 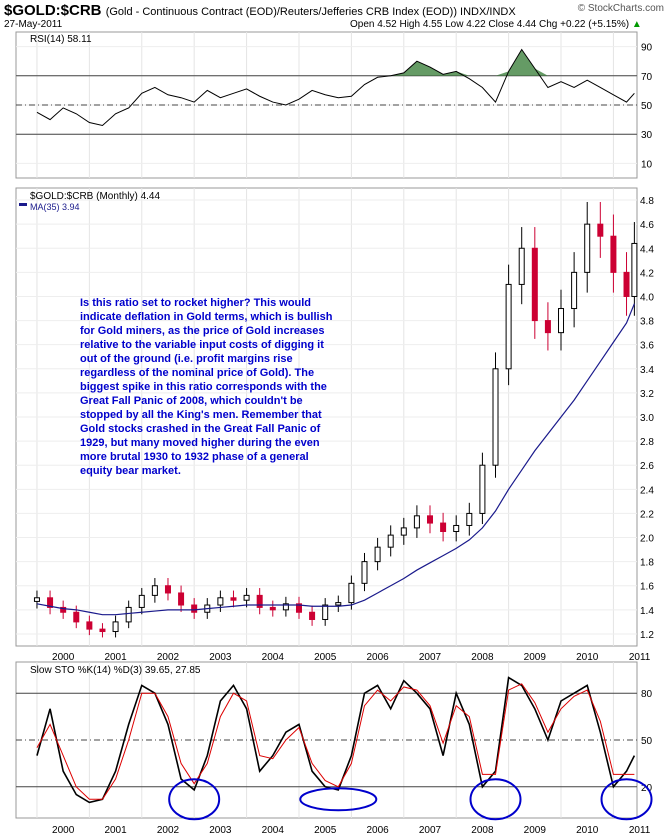 What do you see at coordinates (53, 10) in the screenshot?
I see `symbol: $GOLD:$CRB` at bounding box center [53, 10].